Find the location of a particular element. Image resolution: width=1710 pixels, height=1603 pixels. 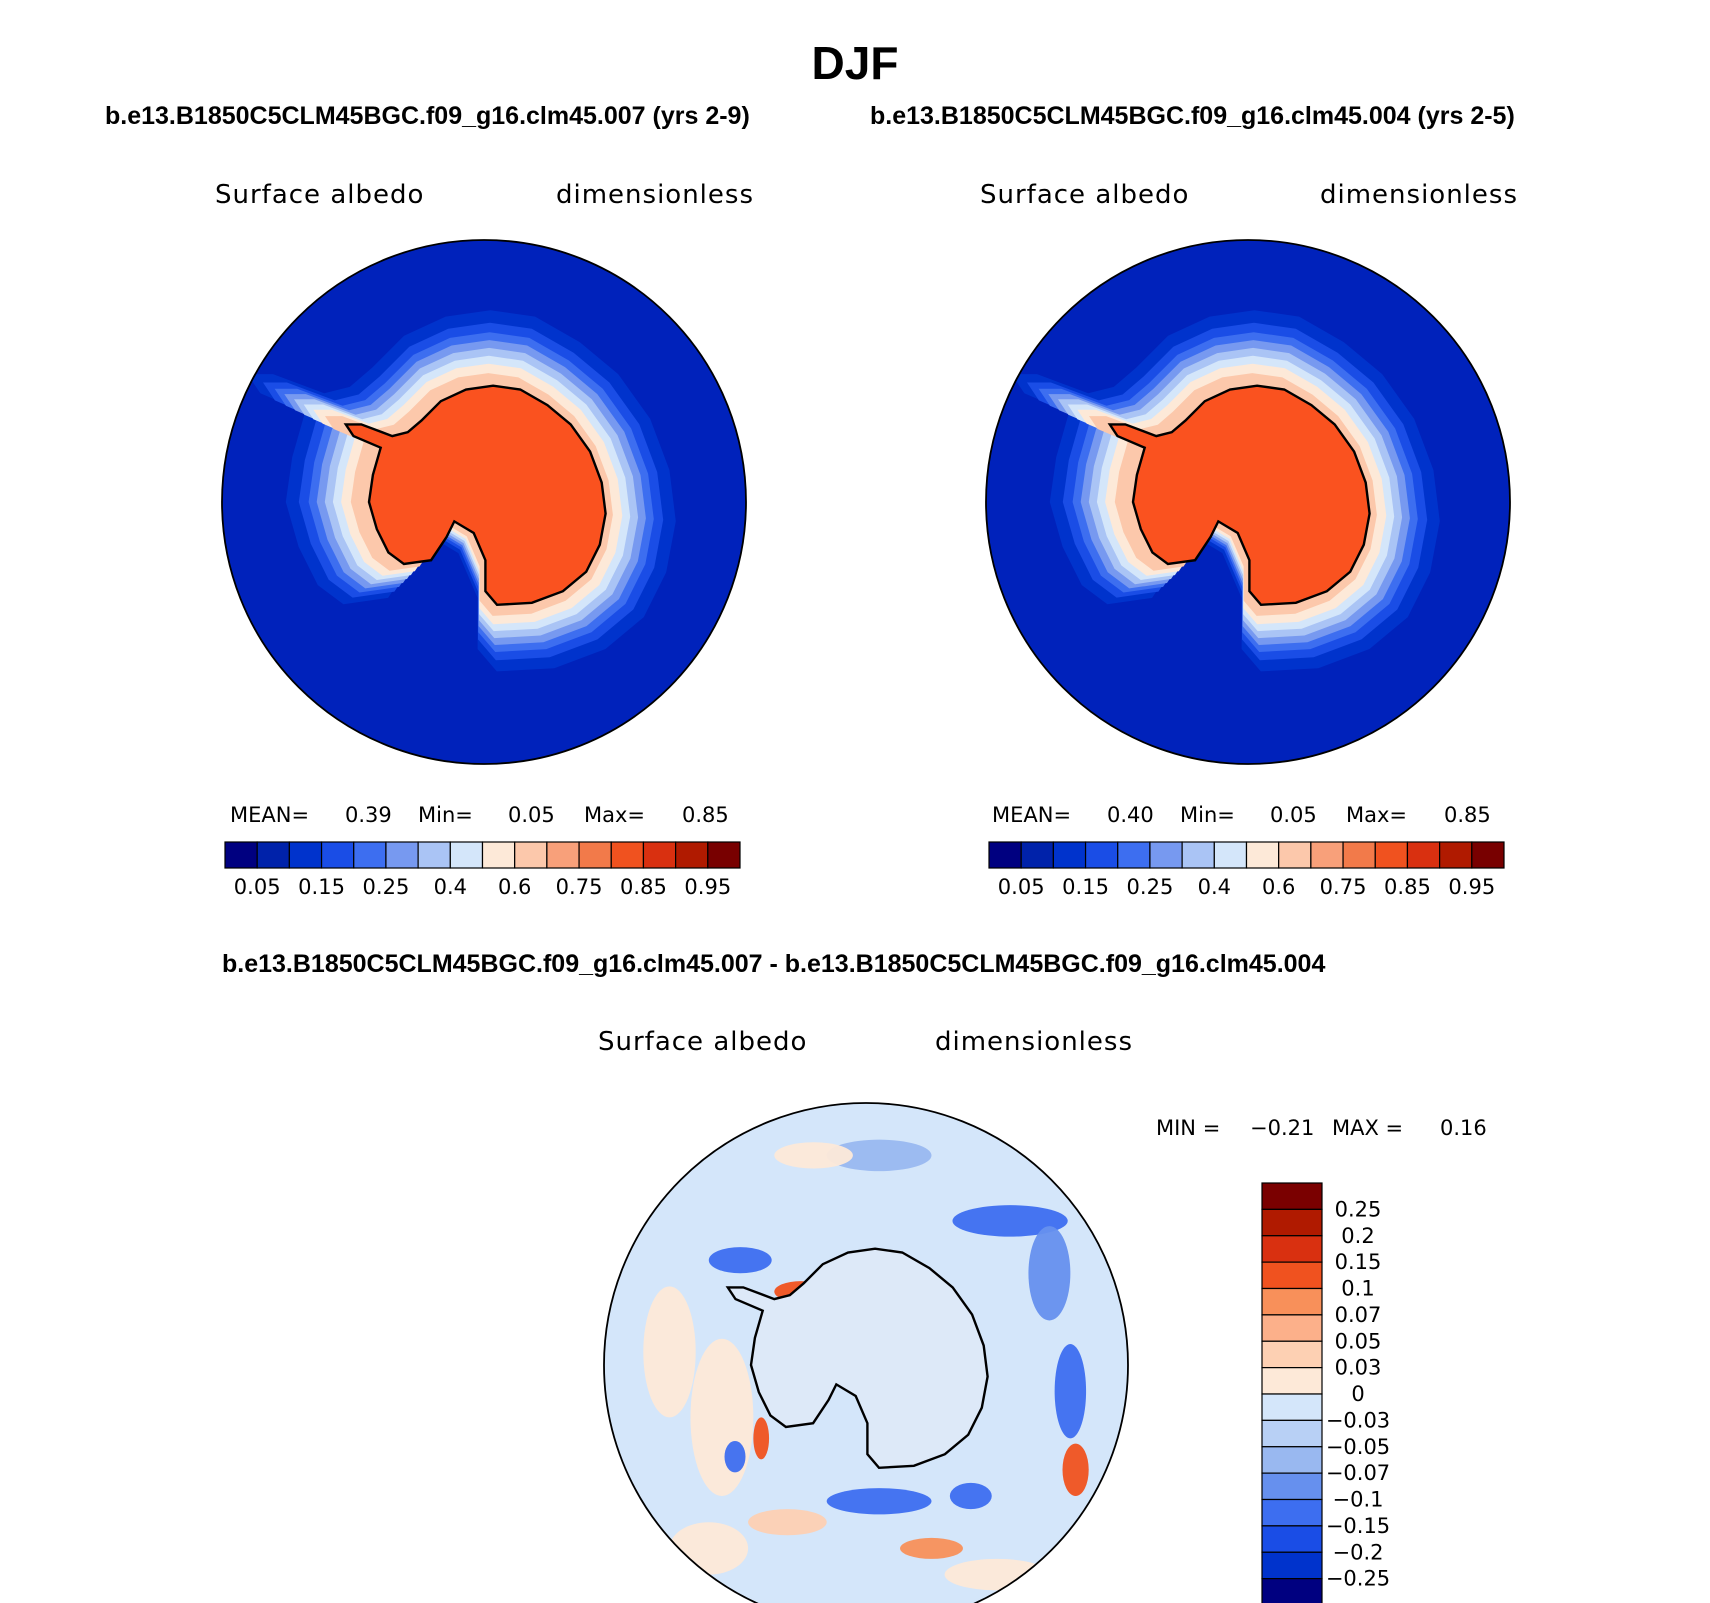

antarctica-outline is located at coordinates (857, 1358).